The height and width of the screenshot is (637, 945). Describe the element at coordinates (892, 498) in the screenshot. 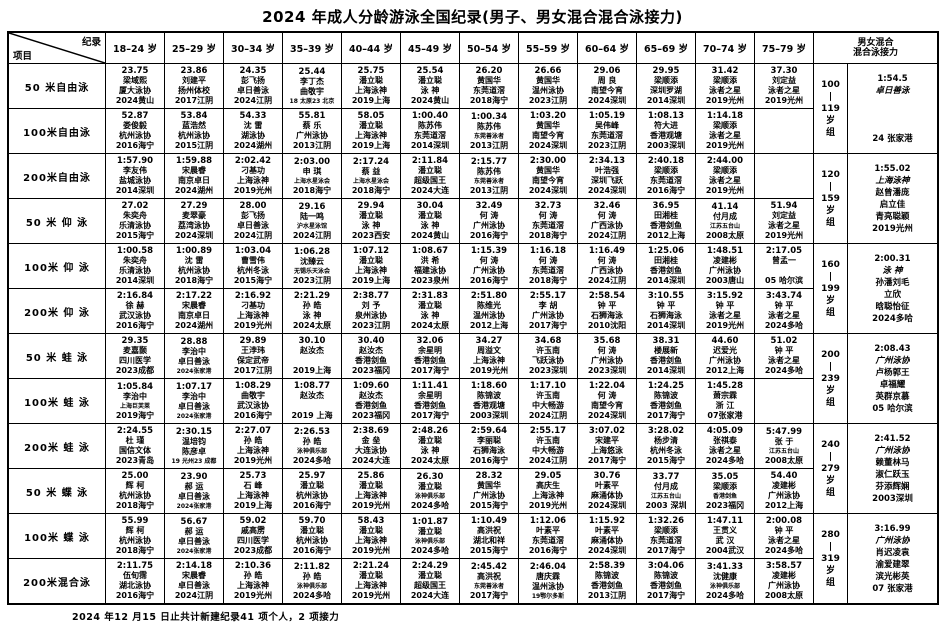

I see `cell-line: 2003深圳` at that location.